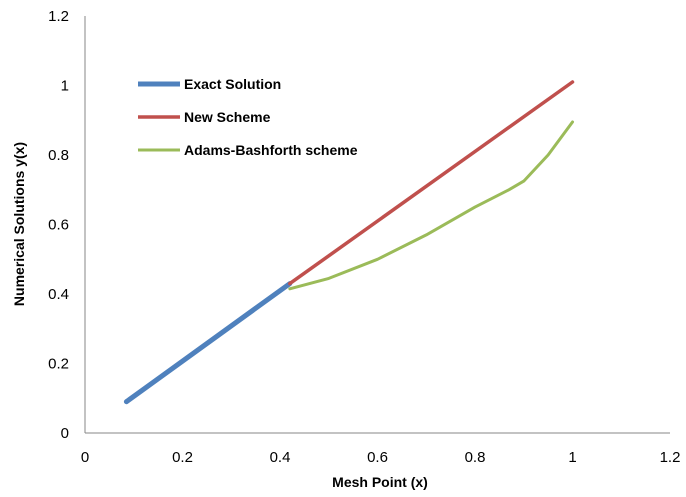 This screenshot has height=497, width=686. What do you see at coordinates (85, 457) in the screenshot?
I see `x-tick-label: 0` at bounding box center [85, 457].